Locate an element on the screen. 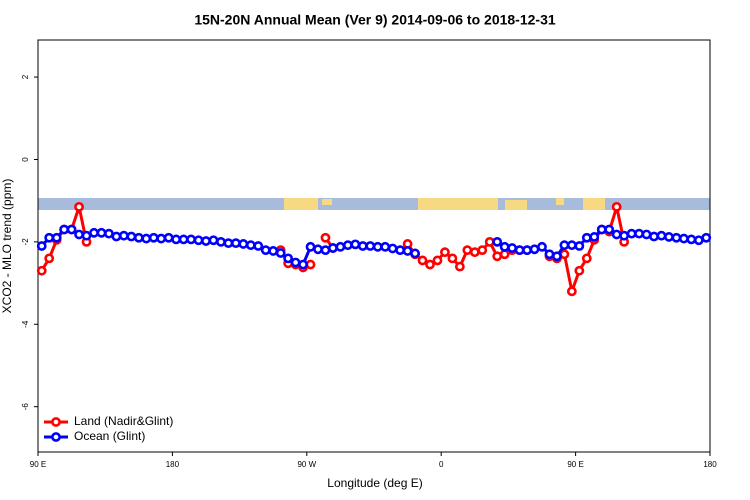 This screenshot has width=750, height=500. y-tick-label: 0 is located at coordinates (25, 159).